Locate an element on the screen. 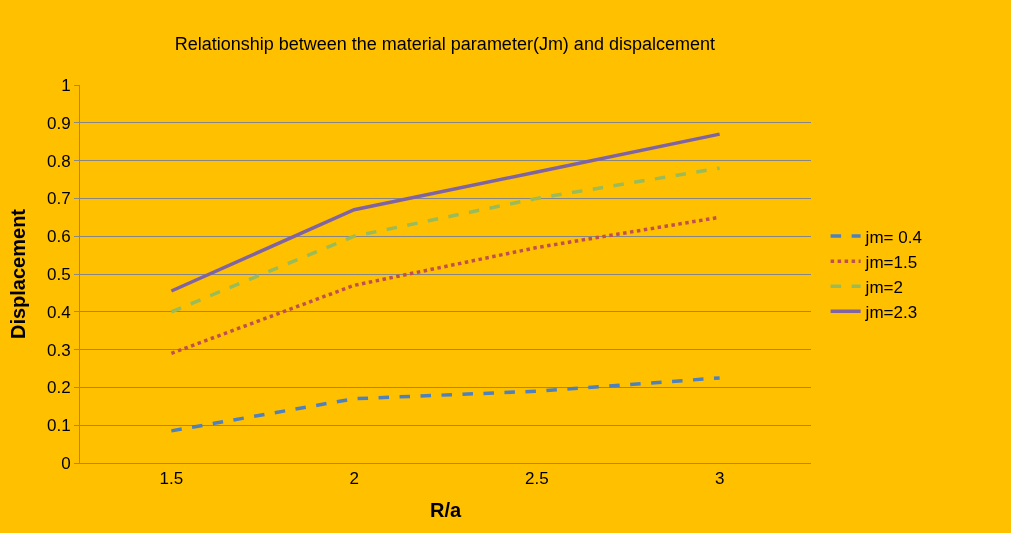  y-tick-label: 0.9 is located at coordinates (58, 123).